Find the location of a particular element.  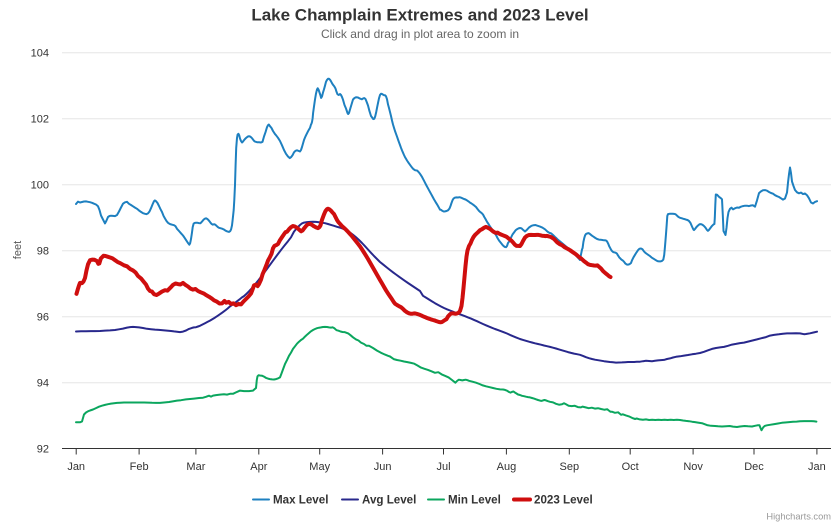

svg-text: Aug is located at coordinates (507, 467).